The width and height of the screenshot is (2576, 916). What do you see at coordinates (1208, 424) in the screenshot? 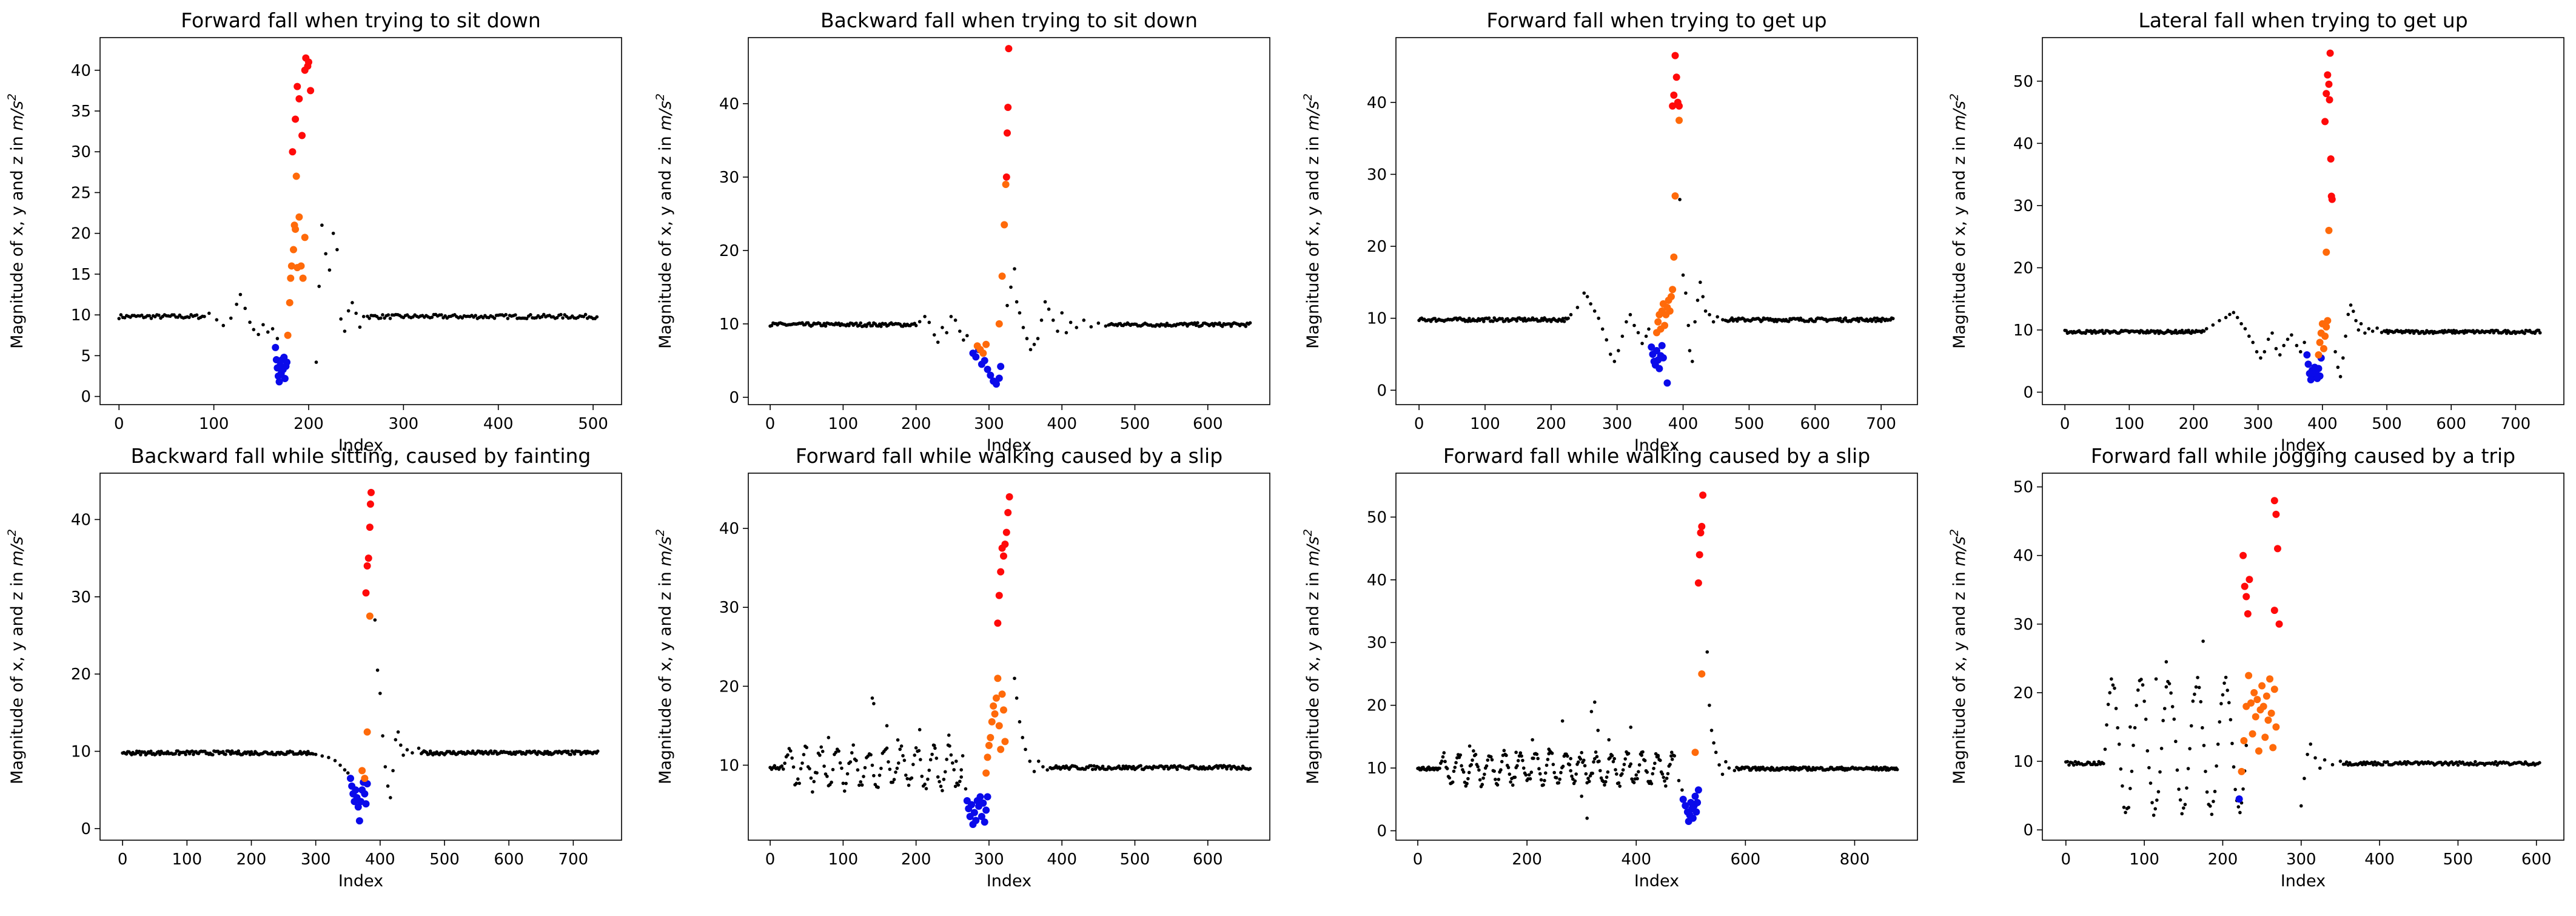
I see `x-tick-label: 600` at bounding box center [1208, 424].